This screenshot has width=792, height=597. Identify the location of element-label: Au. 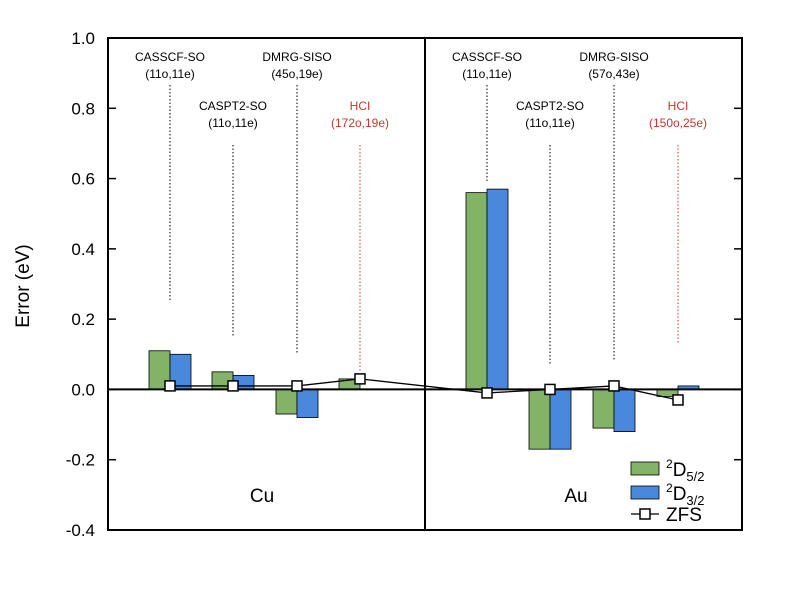
(575, 496).